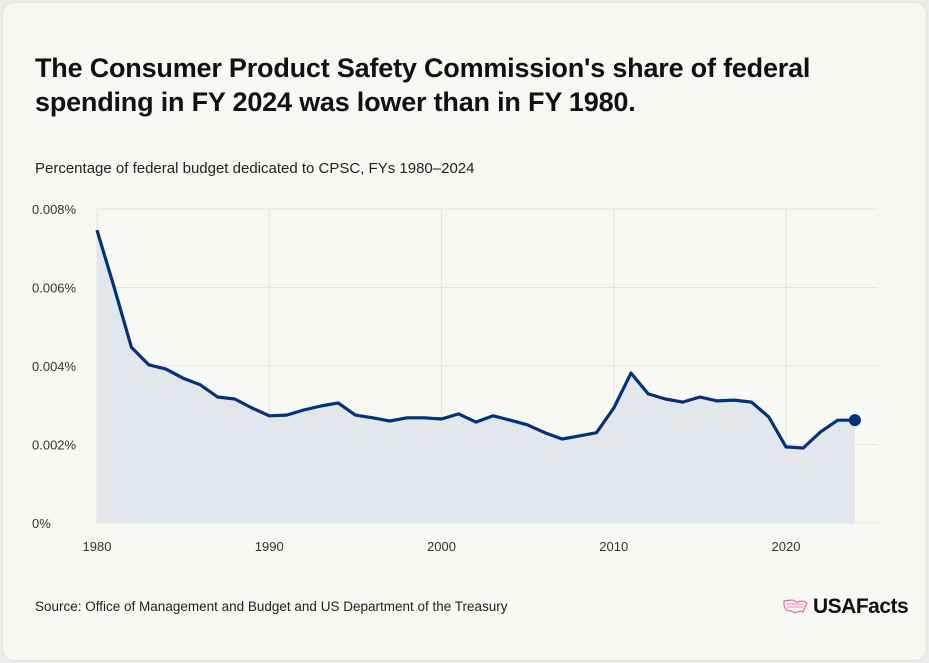 The height and width of the screenshot is (663, 929). What do you see at coordinates (854, 420) in the screenshot?
I see `end-marker` at bounding box center [854, 420].